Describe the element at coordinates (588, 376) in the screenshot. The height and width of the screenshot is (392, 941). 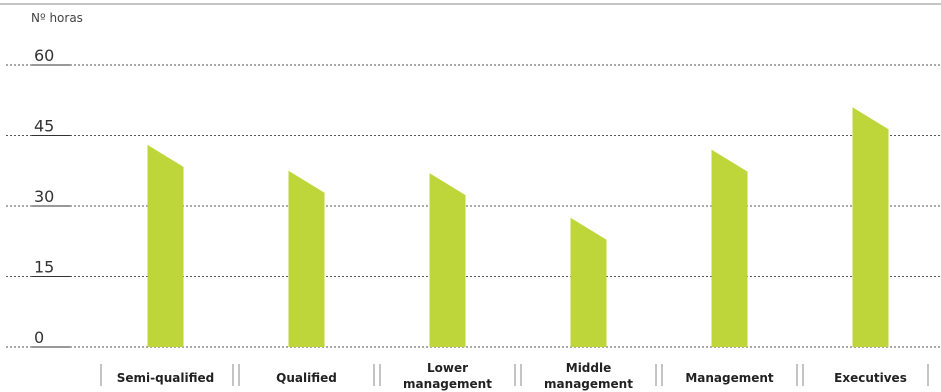
I see `x-tick-label: Middle management` at that location.